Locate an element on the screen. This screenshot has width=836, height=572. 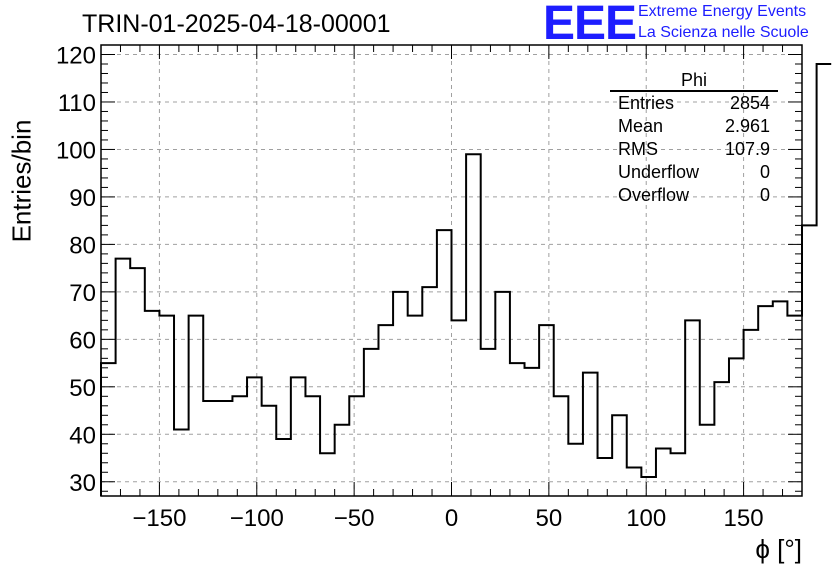
y-tick-label: 60 is located at coordinates (82, 340).